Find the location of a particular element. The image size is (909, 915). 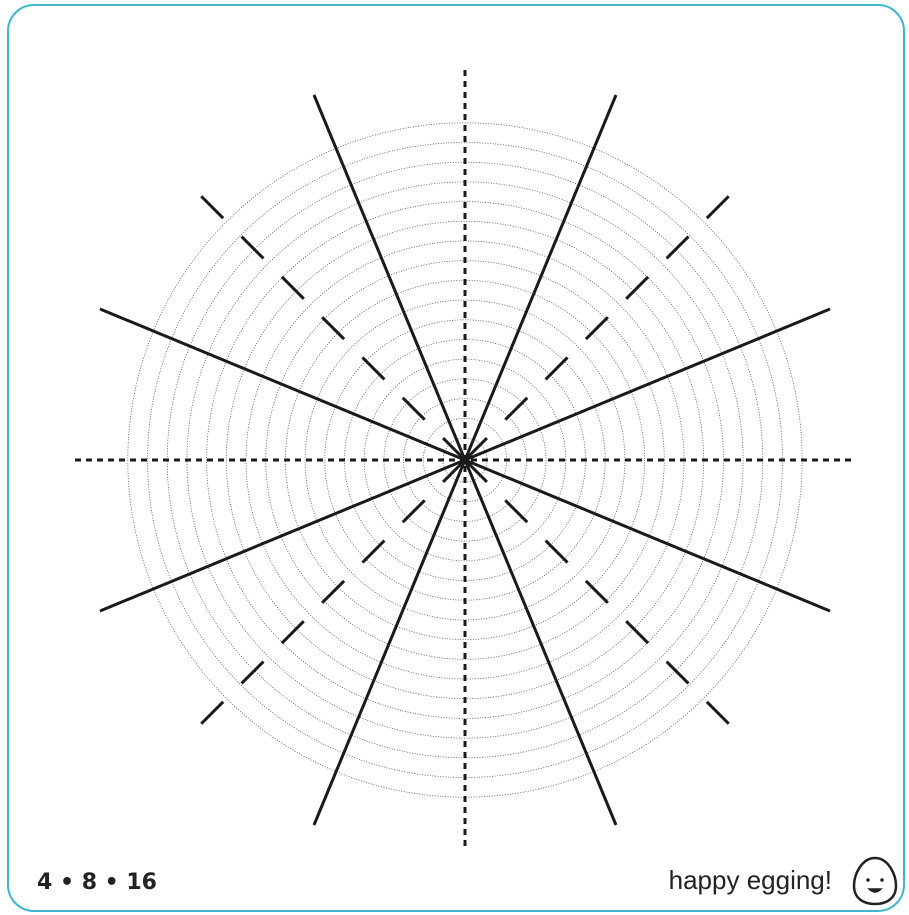

egg-smile is located at coordinates (875, 890).